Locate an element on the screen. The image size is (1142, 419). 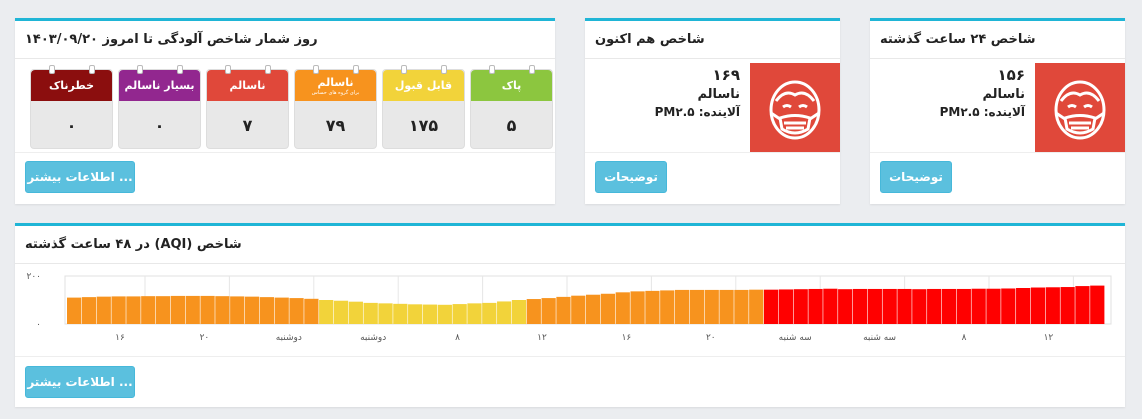
history-header: شاخص (AQI) در ۴۸ ساعت گذشته is located at coordinates (570, 245).